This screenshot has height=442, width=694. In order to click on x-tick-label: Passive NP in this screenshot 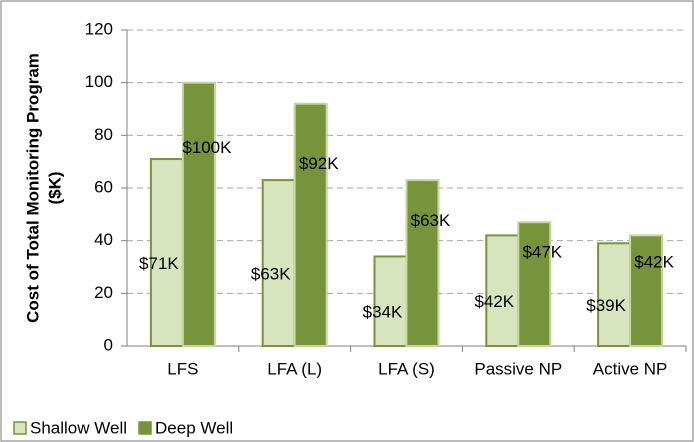, I will do `click(518, 368)`.